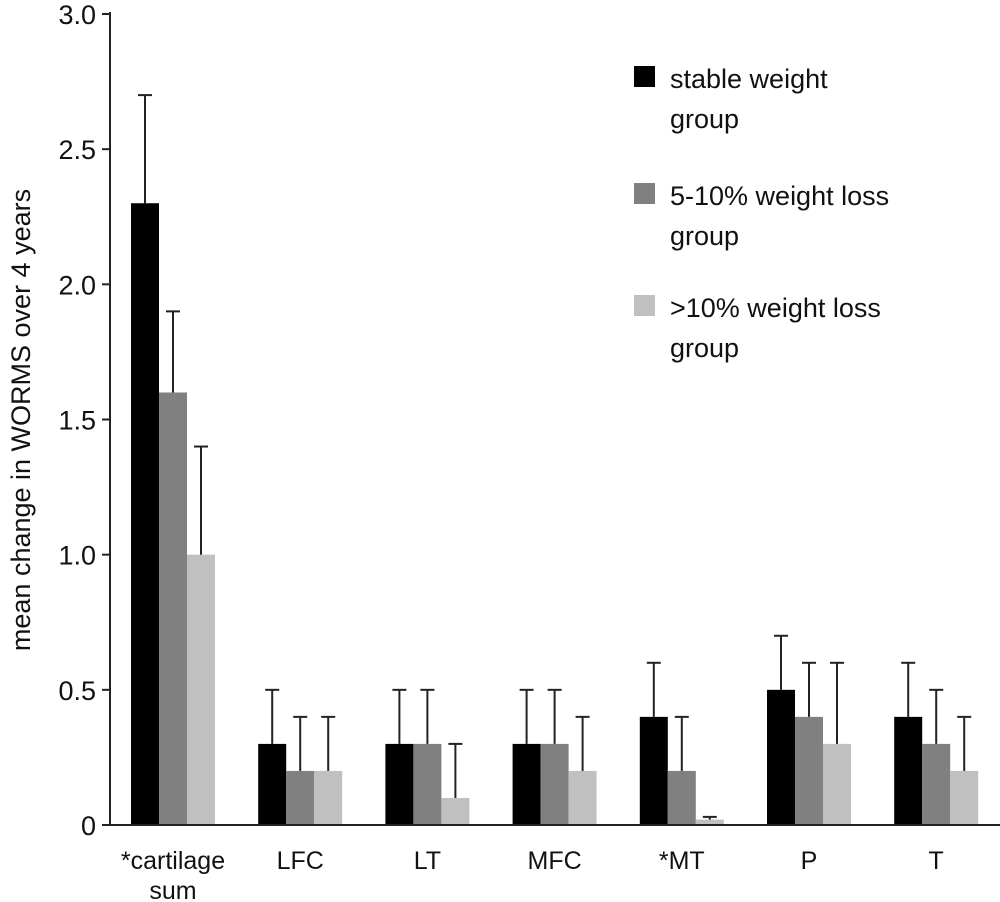 This screenshot has width=1000, height=902. Describe the element at coordinates (809, 861) in the screenshot. I see `x-tick-label-5: P` at that location.